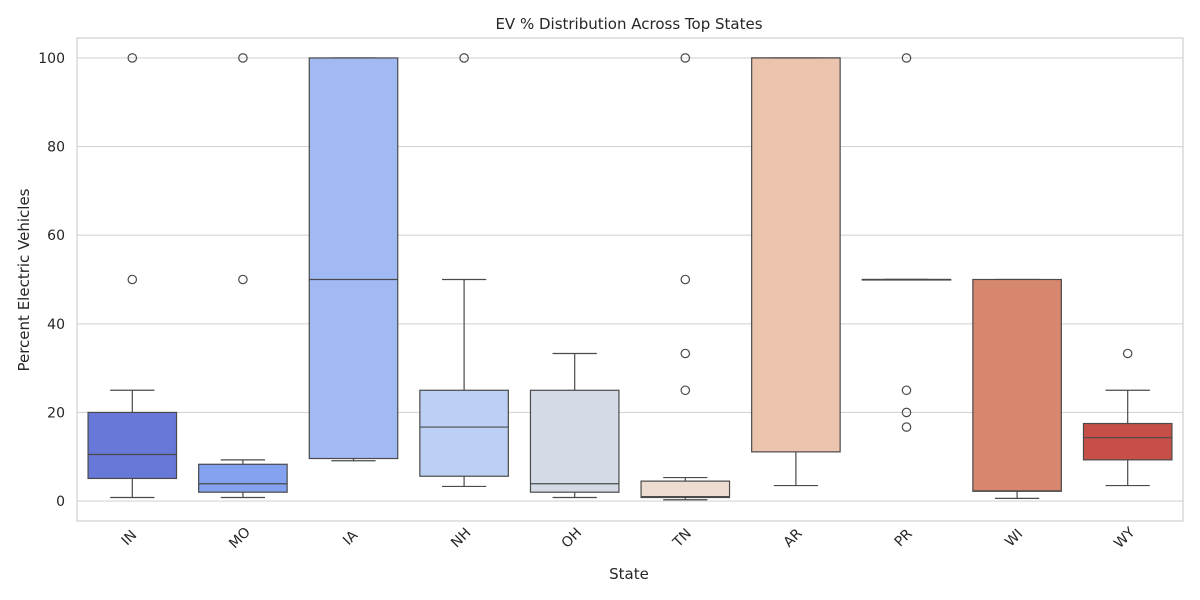  Describe the element at coordinates (685, 489) in the screenshot. I see `box-TN` at that location.